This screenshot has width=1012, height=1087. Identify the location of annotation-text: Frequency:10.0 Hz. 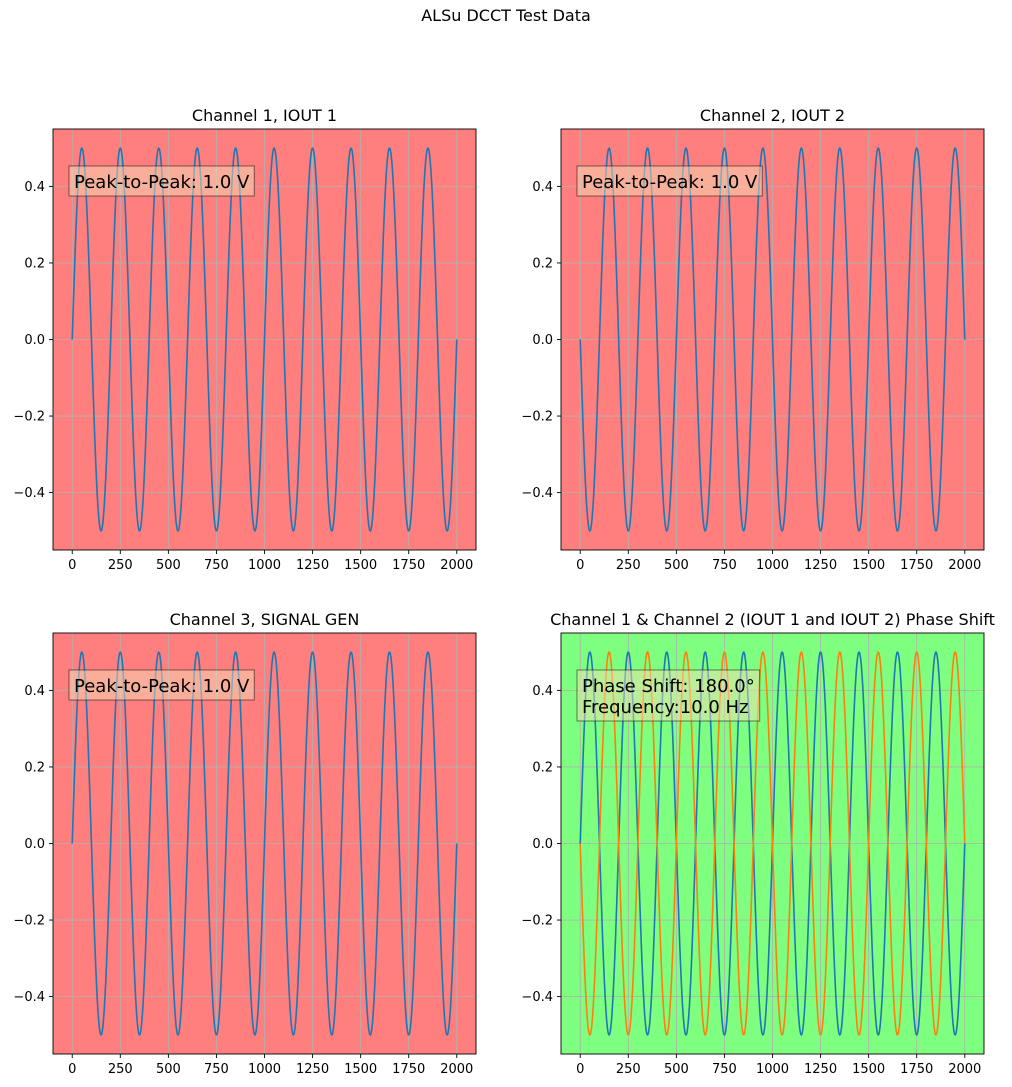
(665, 707).